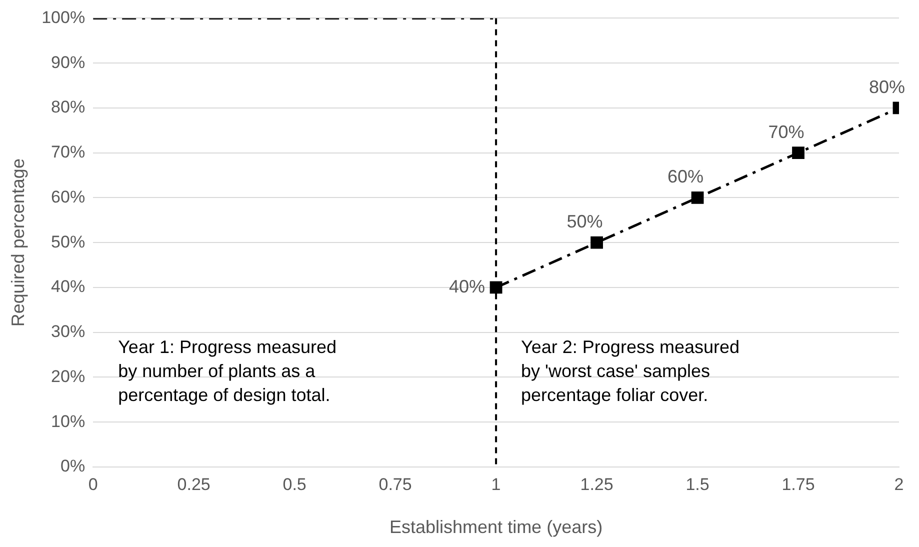  Describe the element at coordinates (294, 484) in the screenshot. I see `x-tick-label: 0.5` at that location.